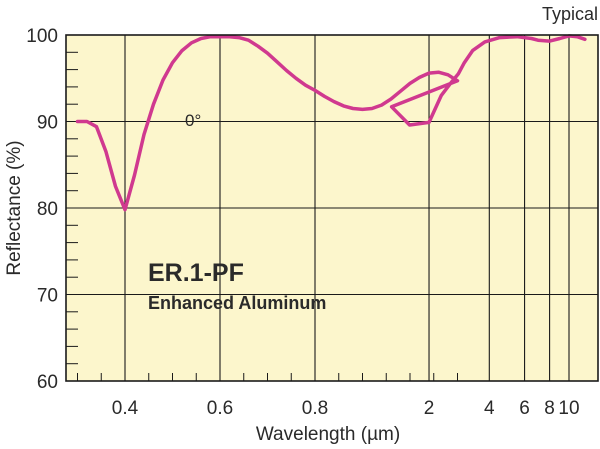  What do you see at coordinates (196, 273) in the screenshot?
I see `product-name: ER.1-PF` at bounding box center [196, 273].